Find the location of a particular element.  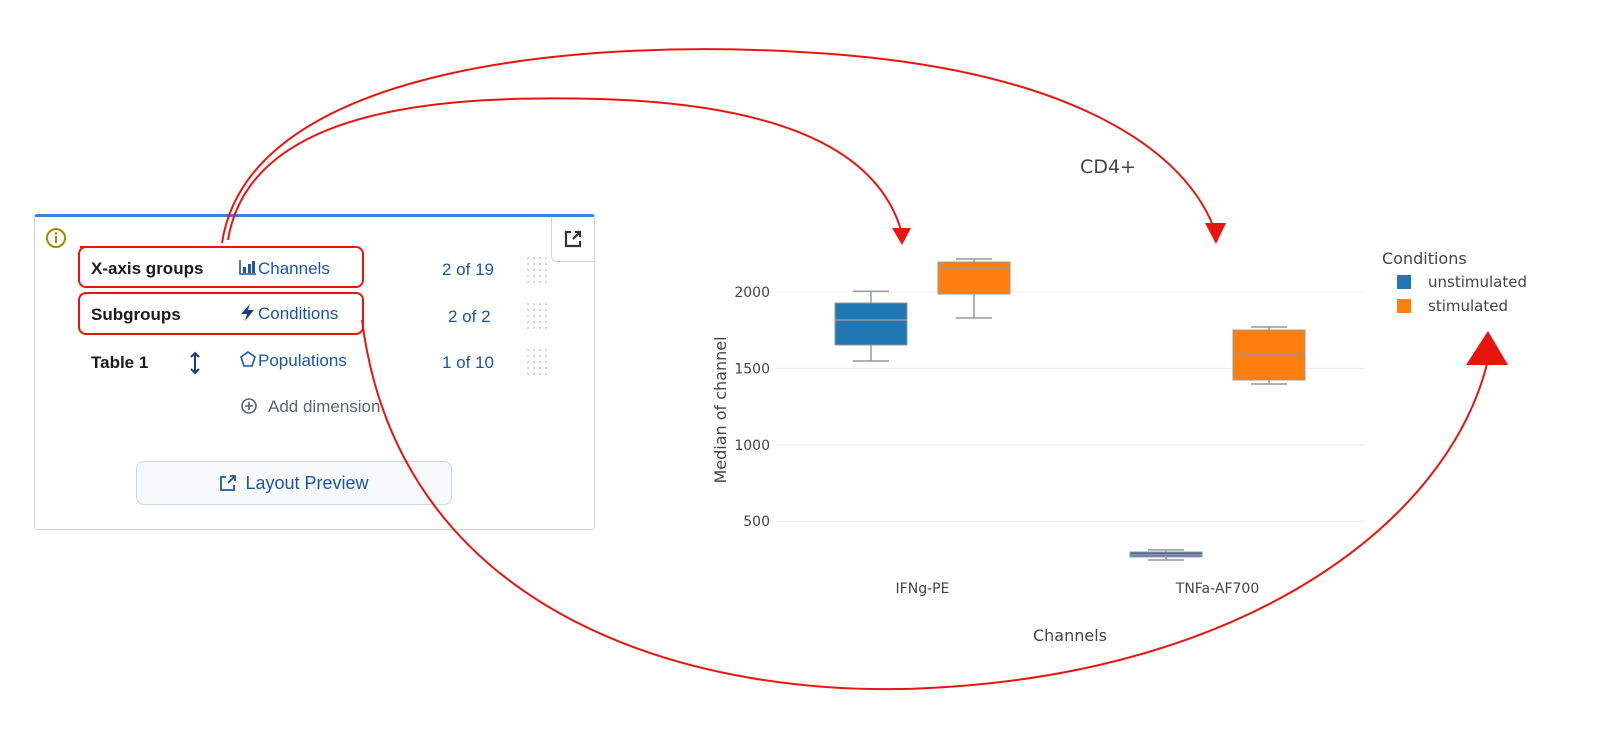

legend-title: Conditions is located at coordinates (1424, 258).